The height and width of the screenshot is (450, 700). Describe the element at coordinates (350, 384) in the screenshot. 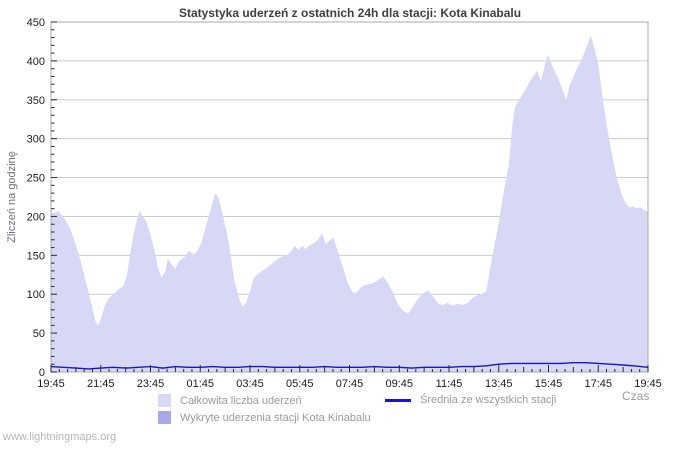

I see `x-tick-label: 07:45` at that location.